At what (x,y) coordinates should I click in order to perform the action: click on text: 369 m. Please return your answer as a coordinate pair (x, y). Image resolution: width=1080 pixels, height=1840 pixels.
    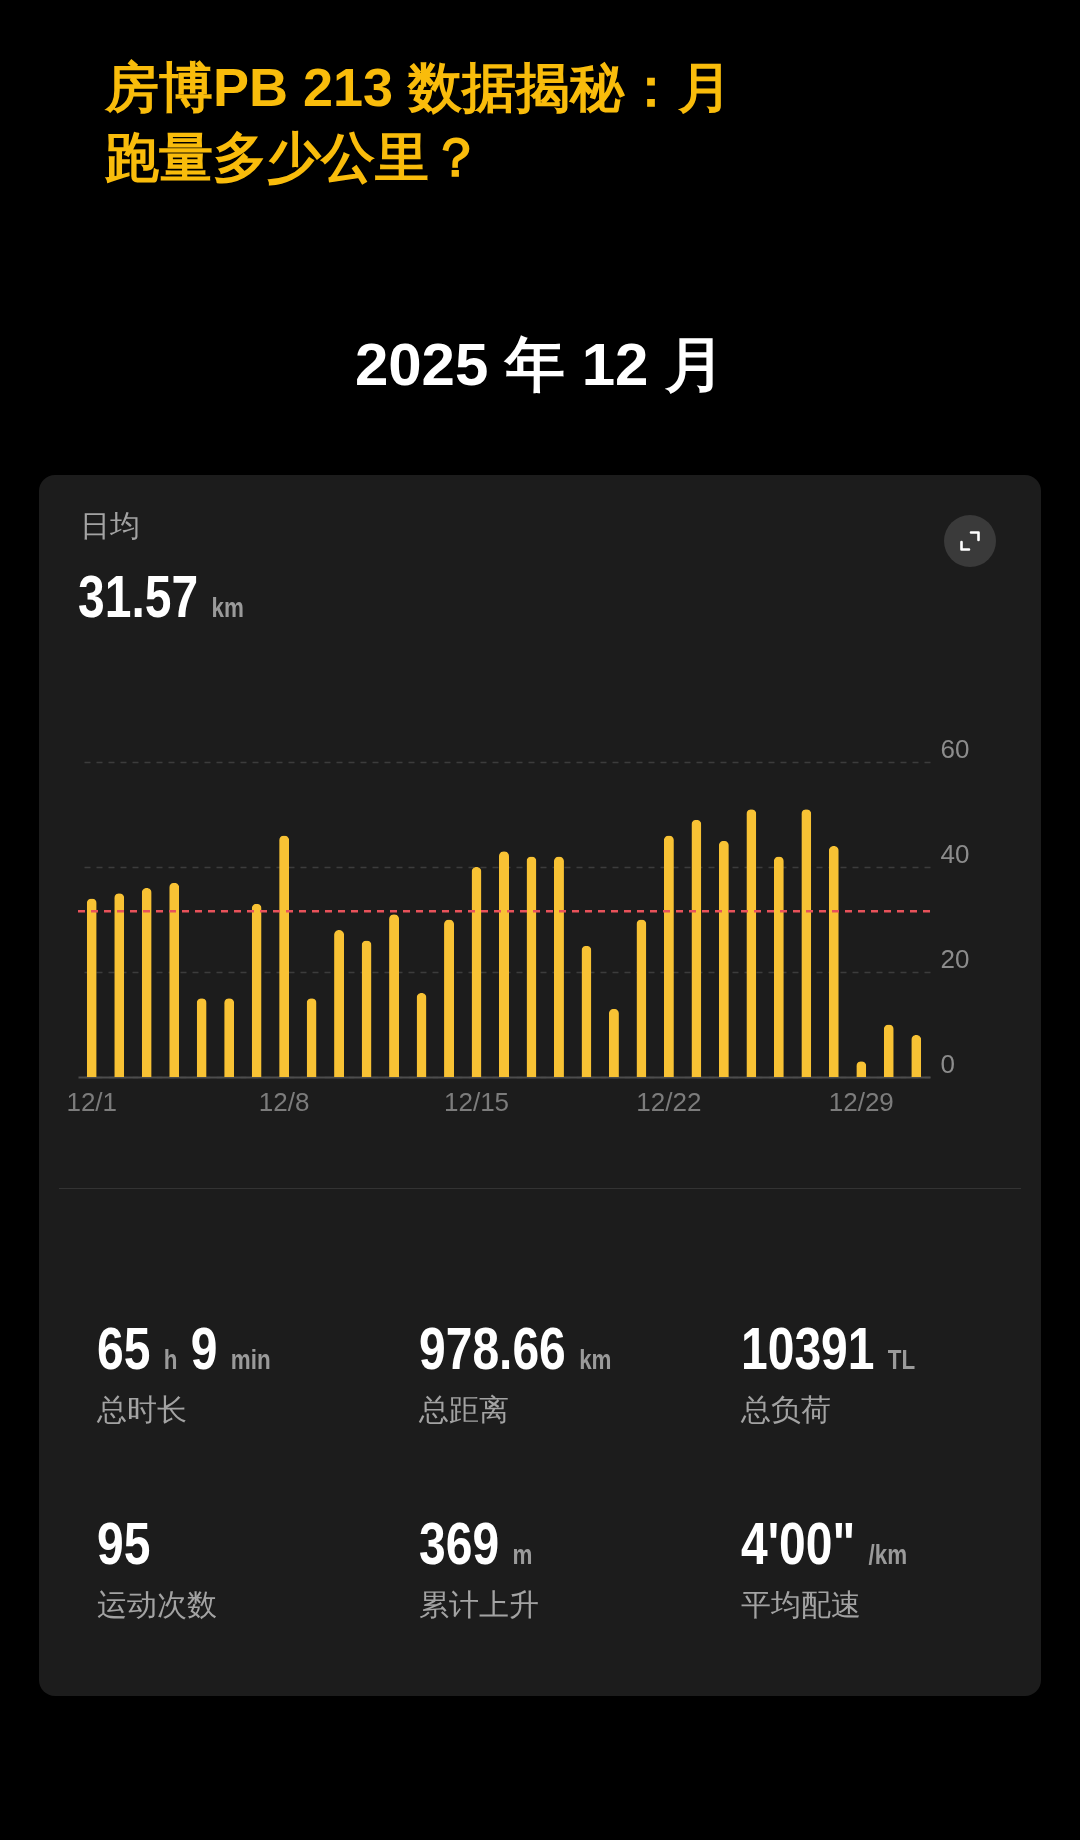
    Looking at the image, I should click on (476, 1543).